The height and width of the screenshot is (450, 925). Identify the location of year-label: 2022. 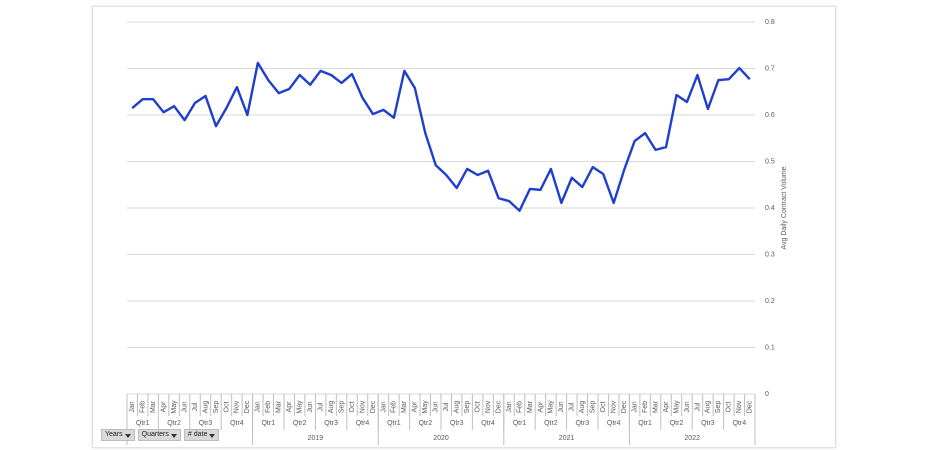
(692, 438).